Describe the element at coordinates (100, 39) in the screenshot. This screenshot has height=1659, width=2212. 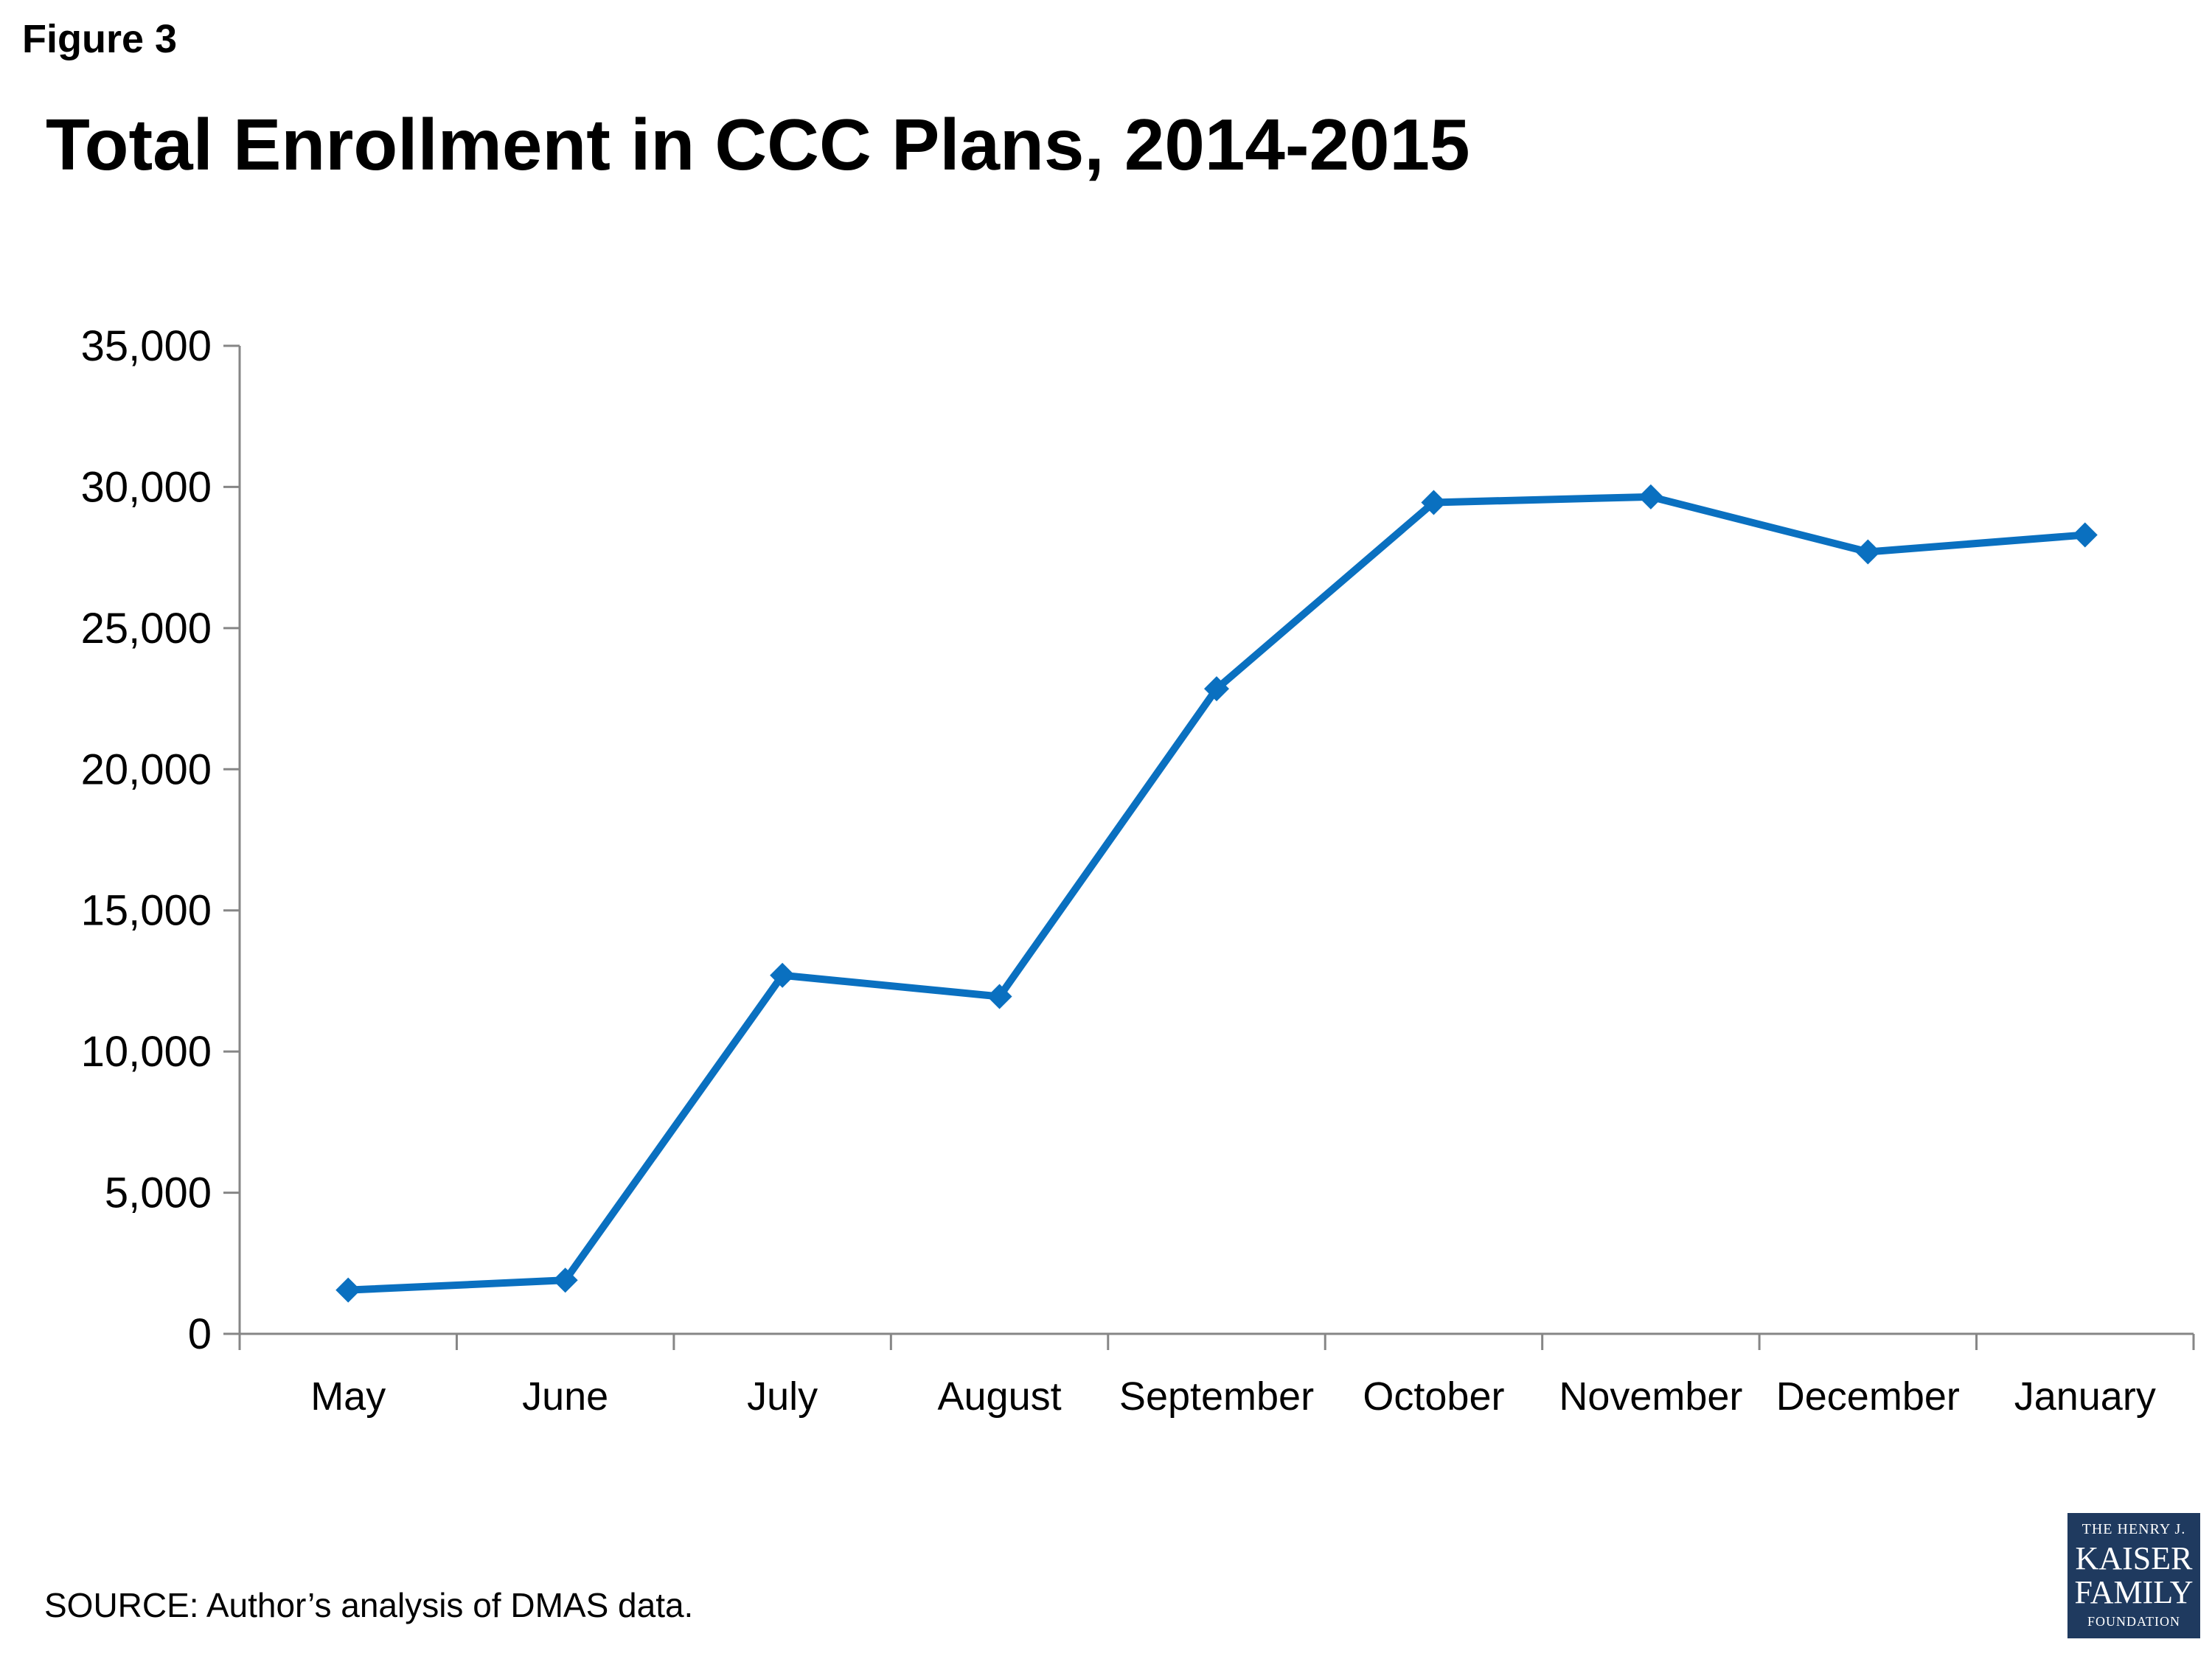
I see `figure-label: Figure 3` at that location.